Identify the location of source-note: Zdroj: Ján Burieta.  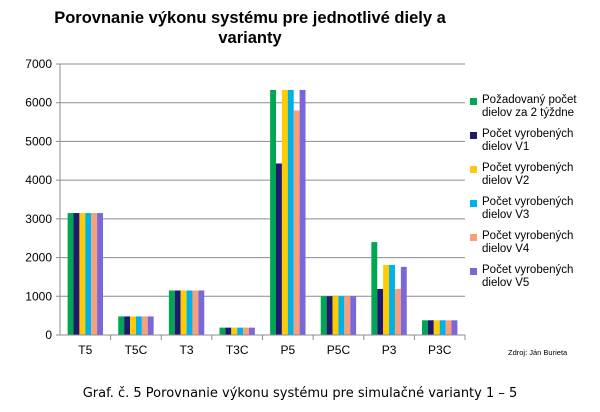
(538, 352).